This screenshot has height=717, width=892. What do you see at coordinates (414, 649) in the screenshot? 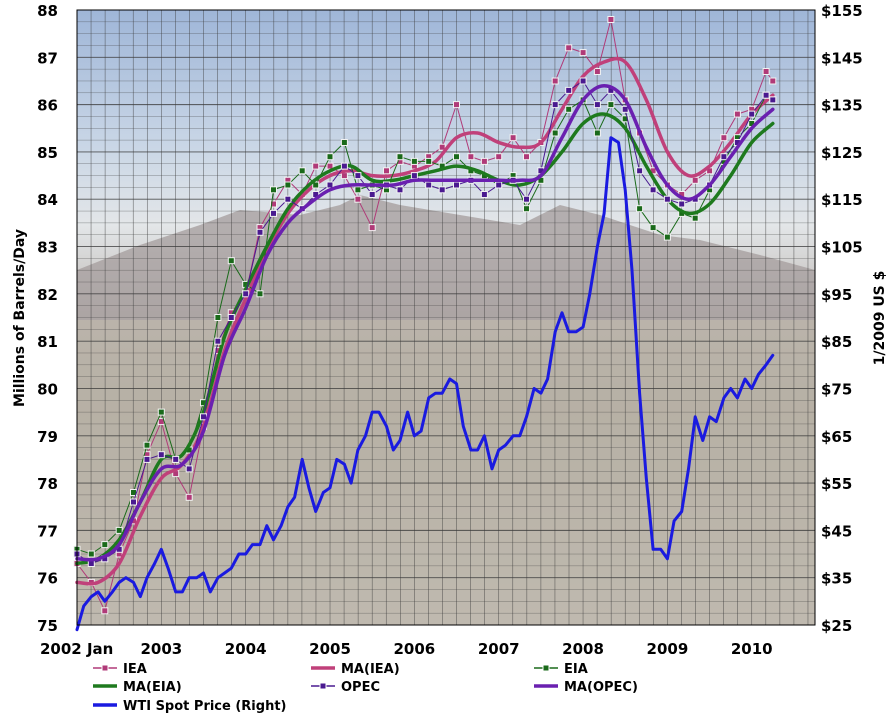
I see `x-tick-label: 2006` at bounding box center [414, 649].